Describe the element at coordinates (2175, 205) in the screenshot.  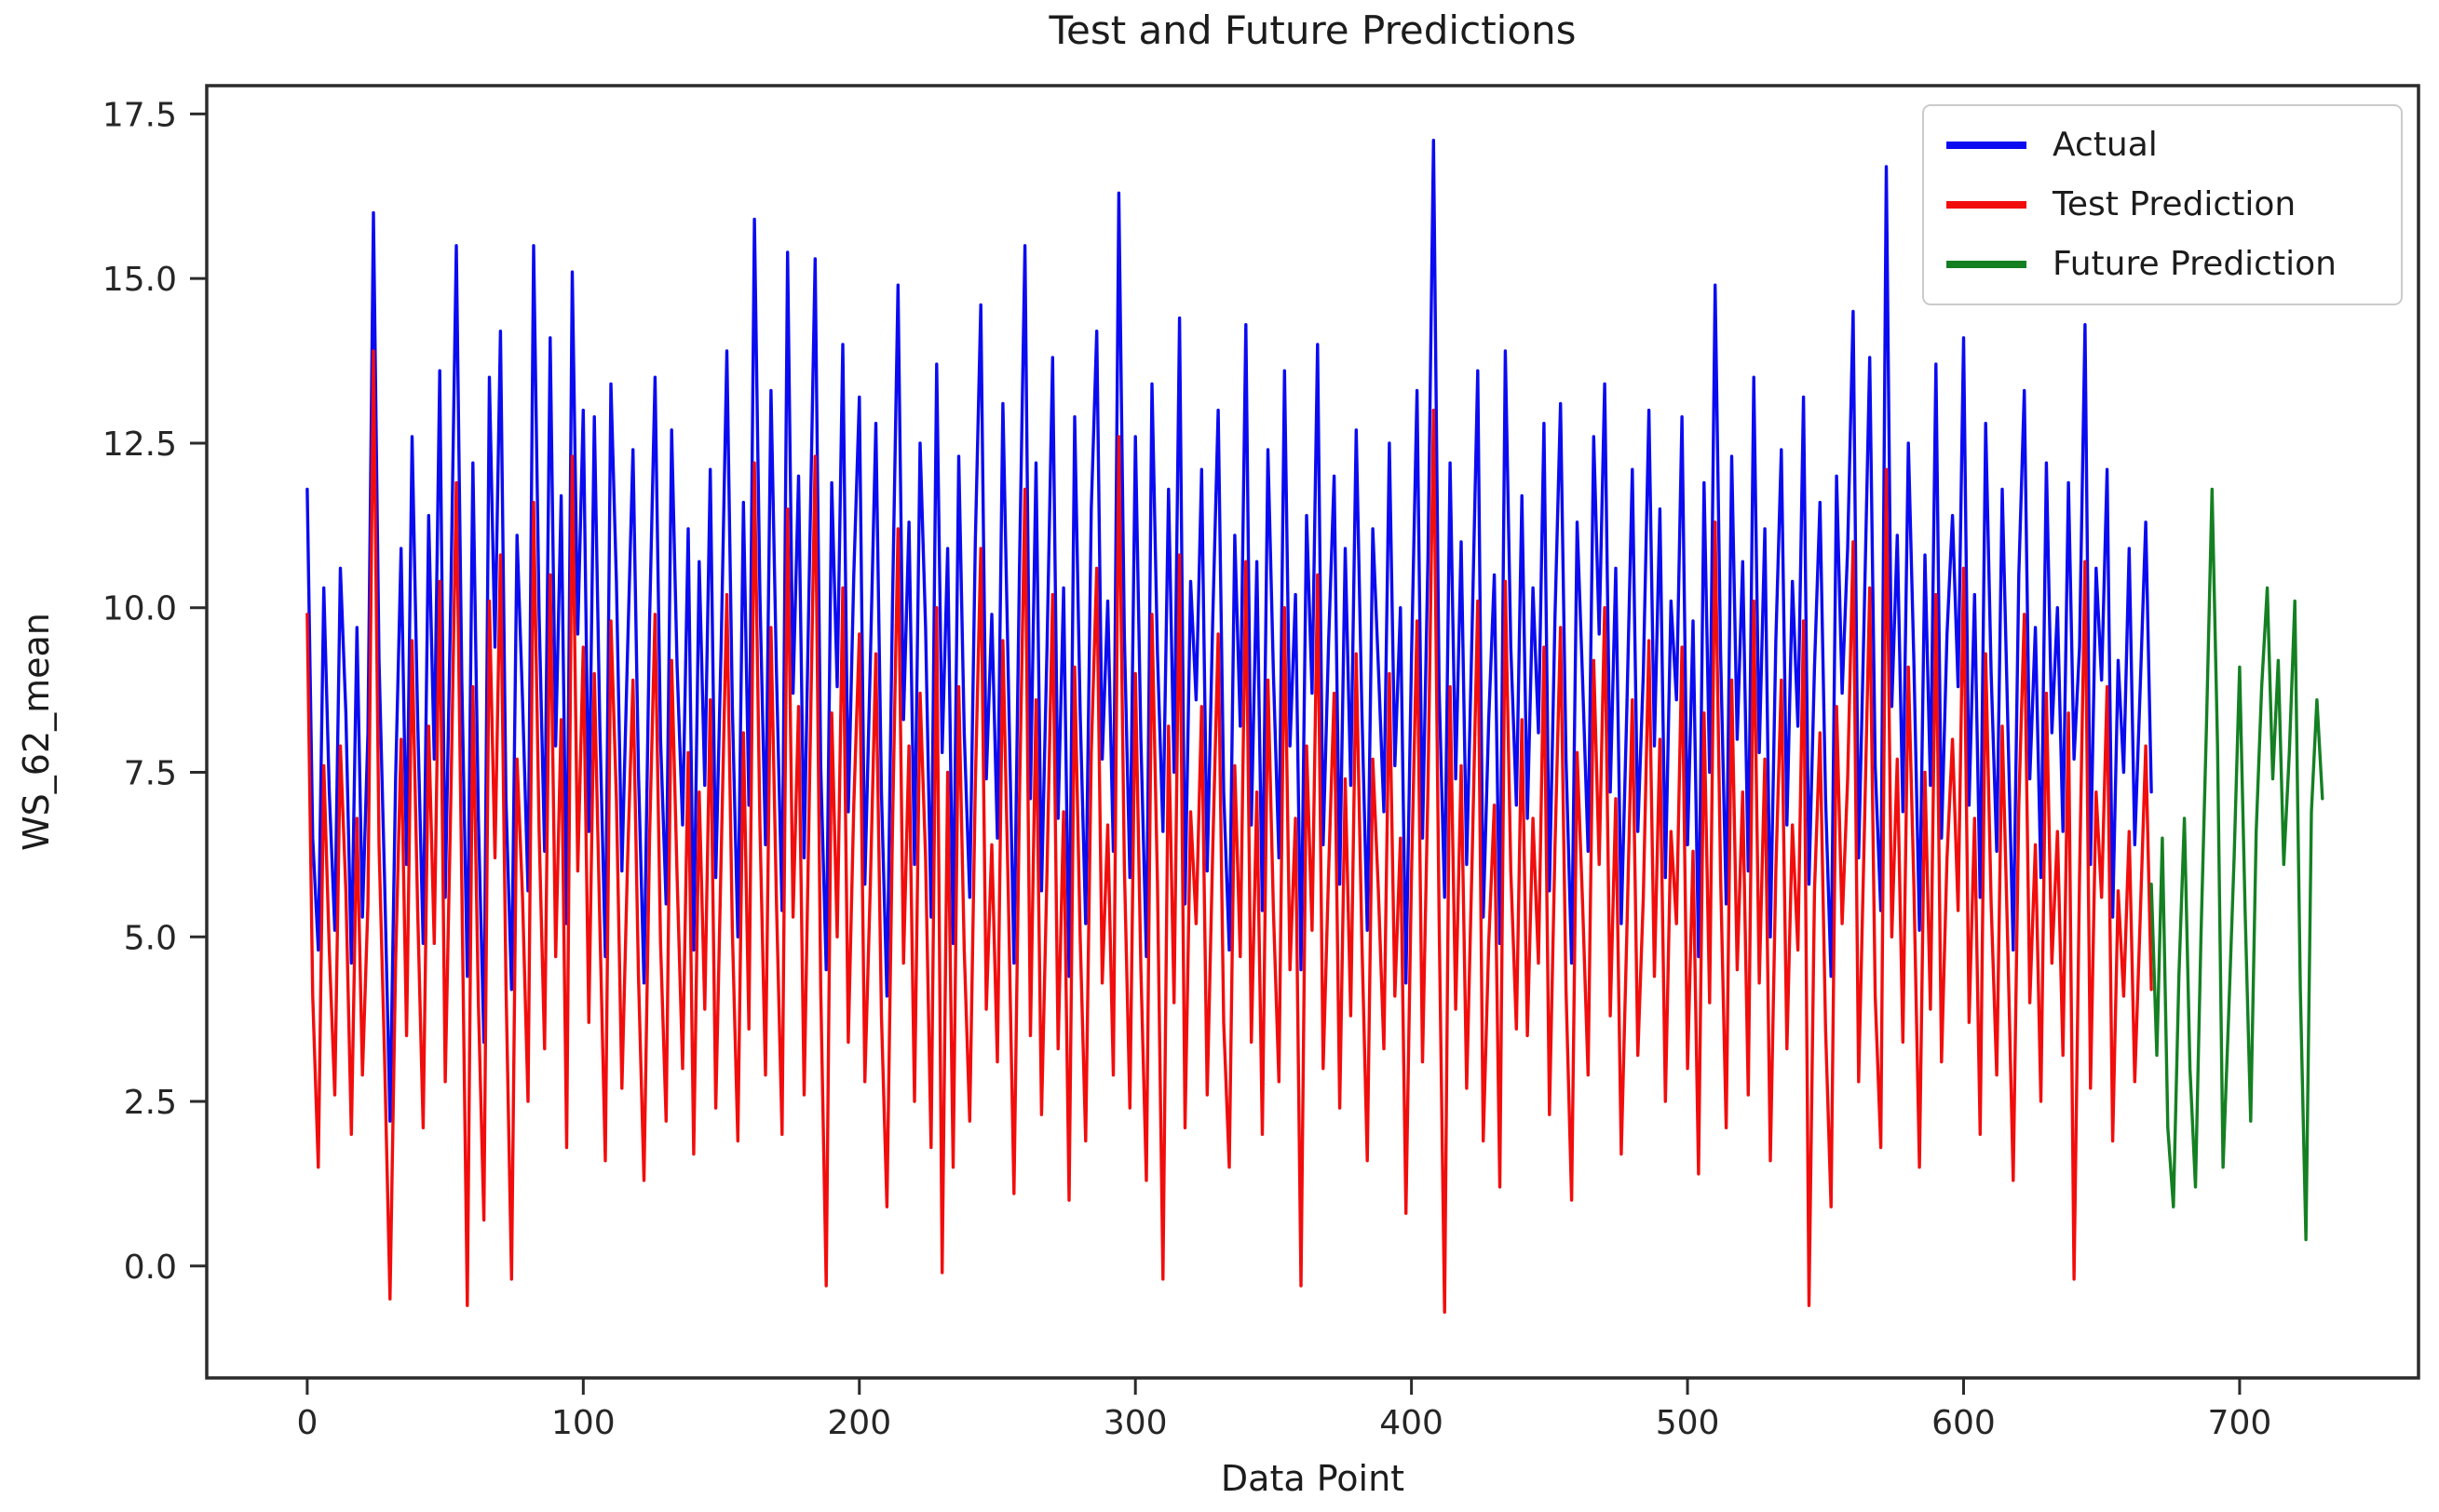
I see `legend-label-test-prediction: Test Prediction` at that location.